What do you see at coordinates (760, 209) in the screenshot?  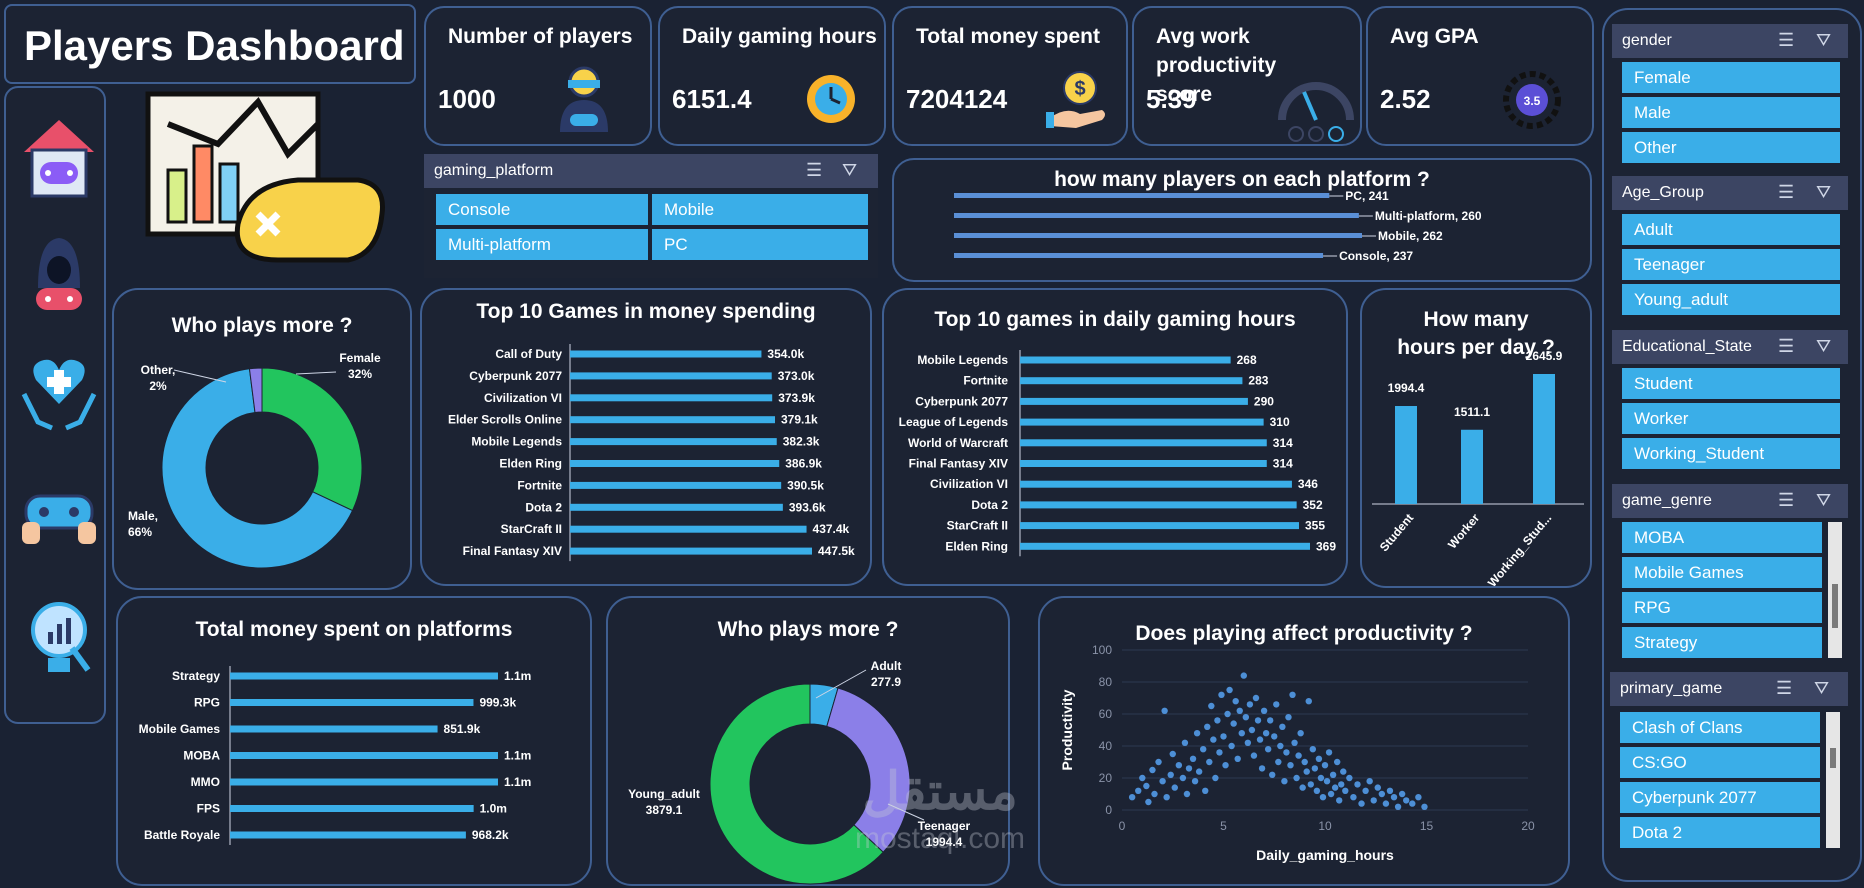 I see `slicer-item-mobile: Mobile` at bounding box center [760, 209].